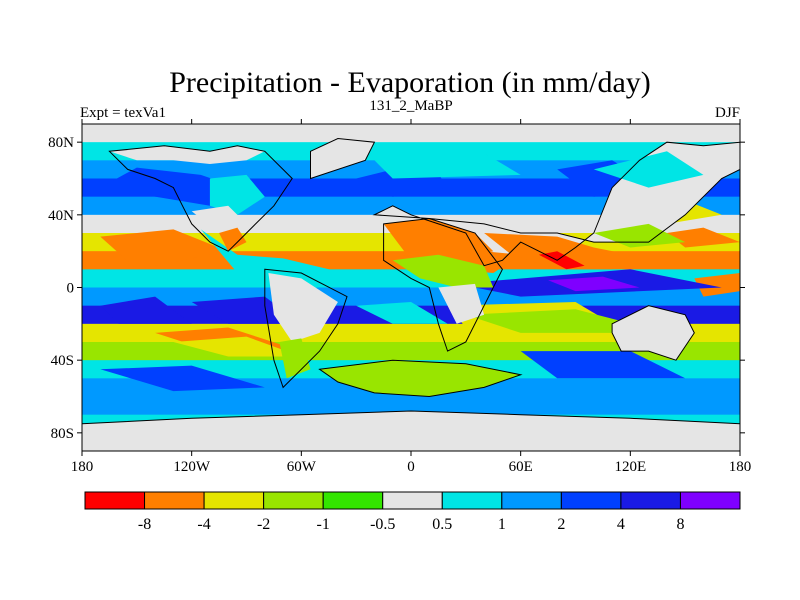 This screenshot has width=800, height=600. I want to click on colorbar-label: 0.5, so click(442, 524).